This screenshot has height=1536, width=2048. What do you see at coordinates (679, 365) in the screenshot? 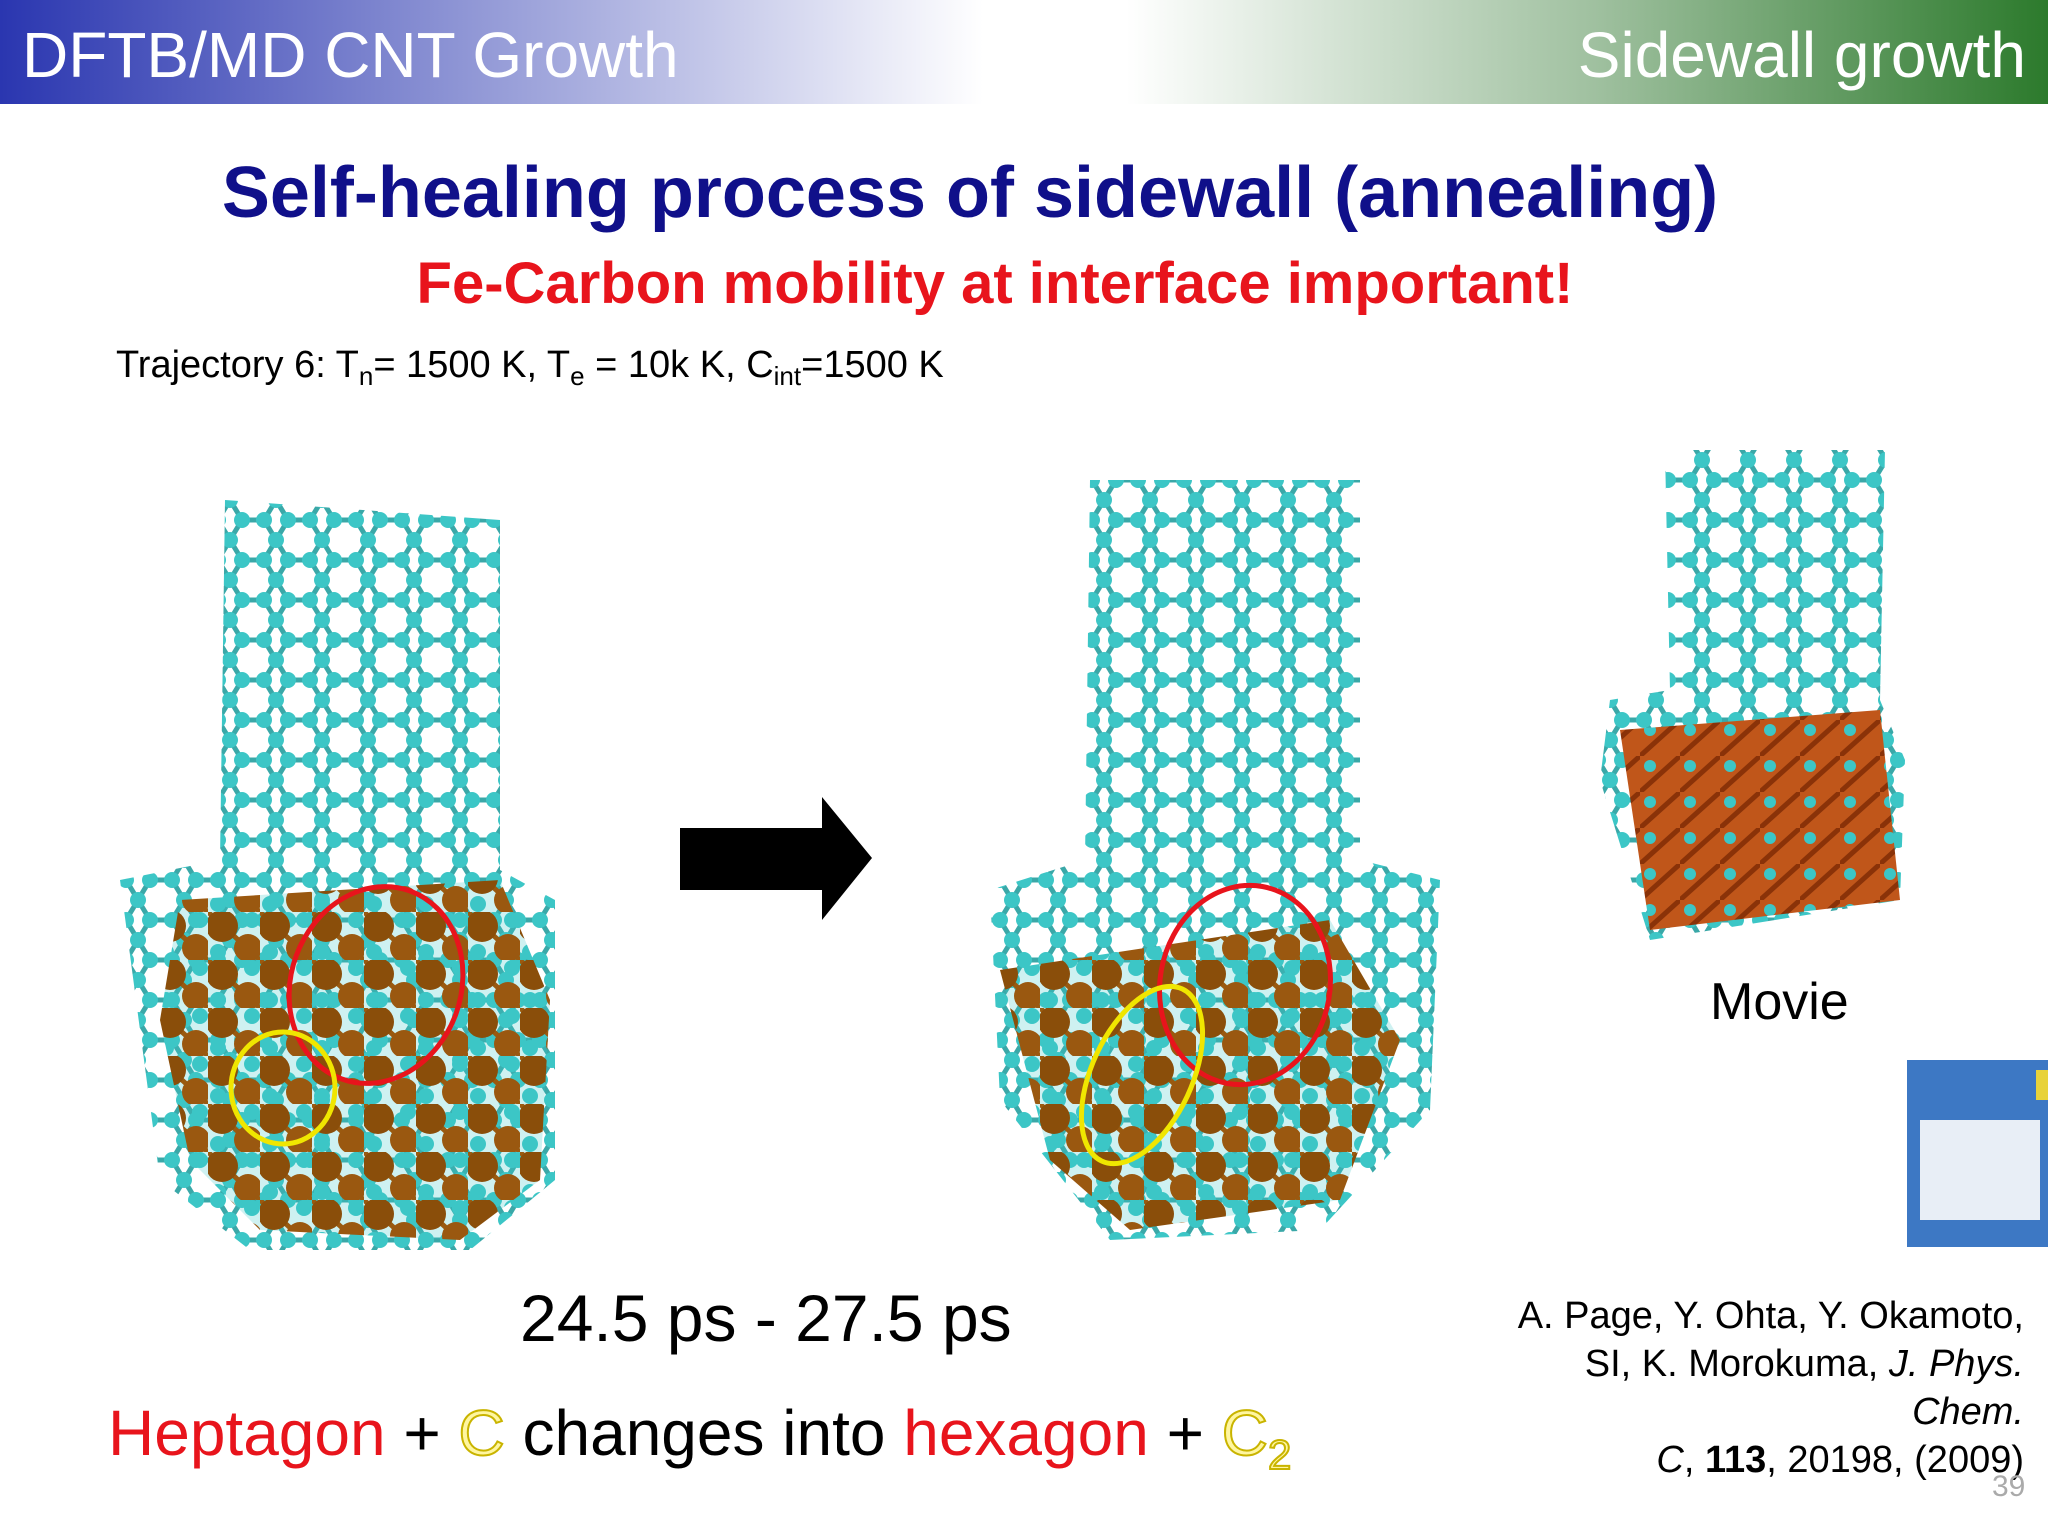
I see `text: = 10k K, C` at bounding box center [679, 365].